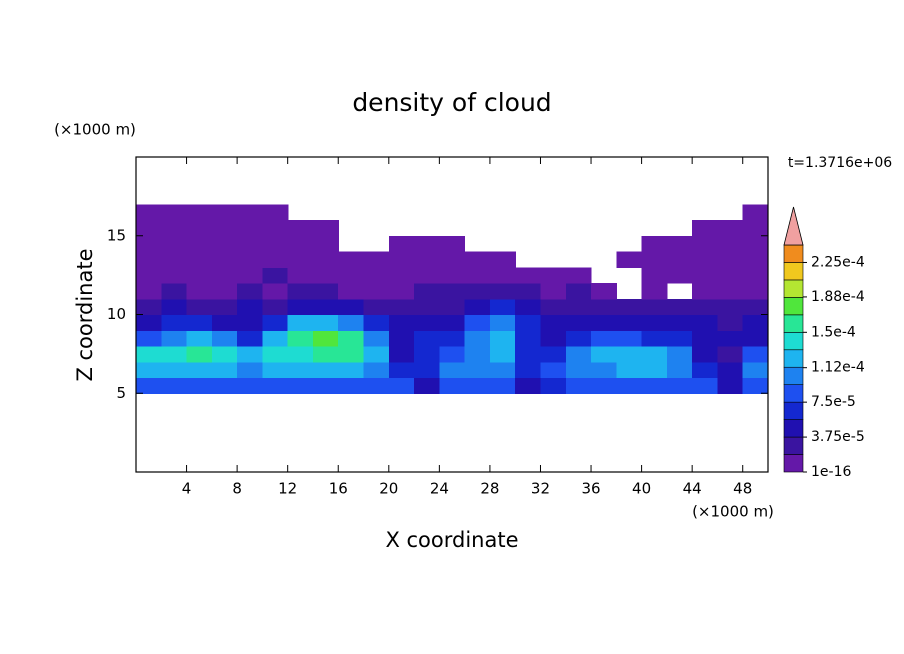 This screenshot has width=904, height=654. What do you see at coordinates (95, 130) in the screenshot?
I see `y-unit: (×1000 m)` at bounding box center [95, 130].